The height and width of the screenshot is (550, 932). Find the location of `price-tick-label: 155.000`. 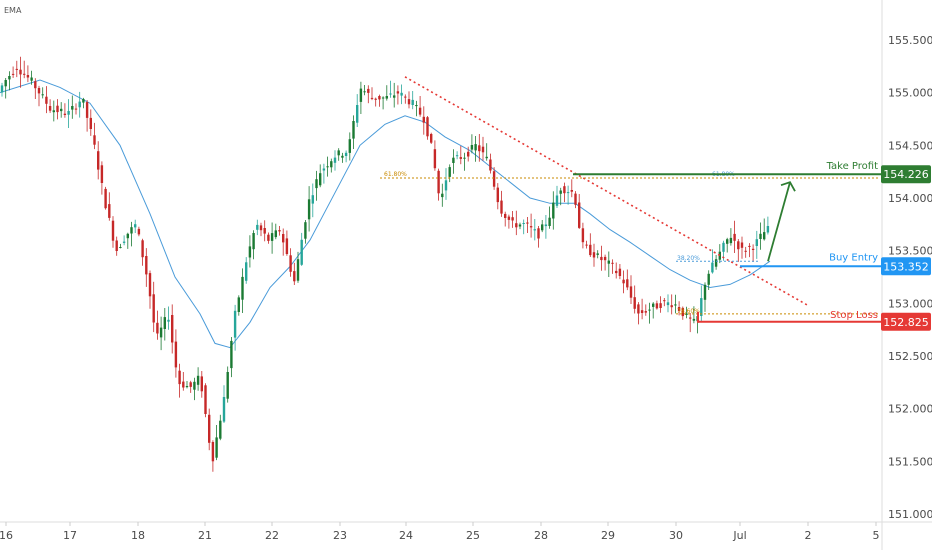

price-tick-label: 155.000 is located at coordinates (910, 93).